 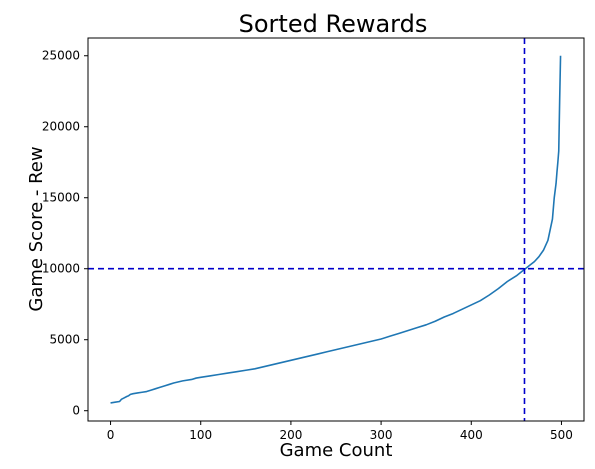 I want to click on x-tick-label: 100, so click(x=200, y=435).